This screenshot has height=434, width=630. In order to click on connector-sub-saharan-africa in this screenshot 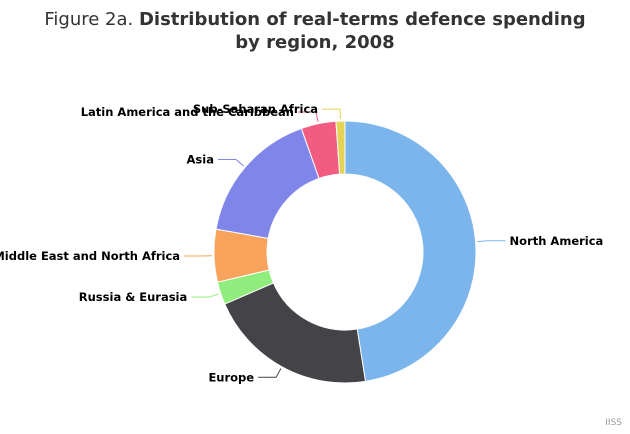, I will do `click(331, 114)`.